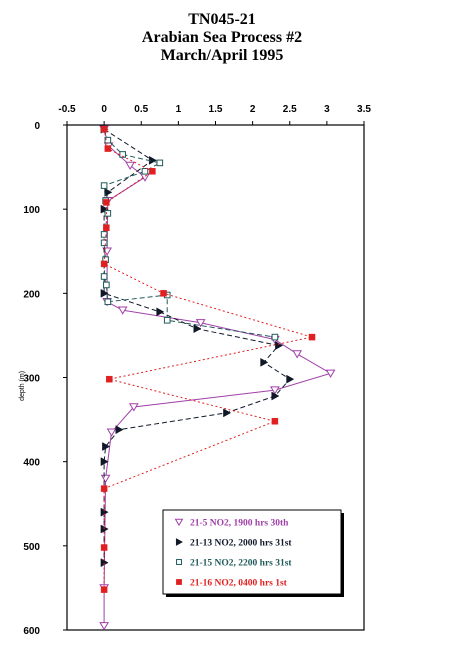 The image size is (450, 650). I want to click on x-tick-label: 1, so click(179, 109).